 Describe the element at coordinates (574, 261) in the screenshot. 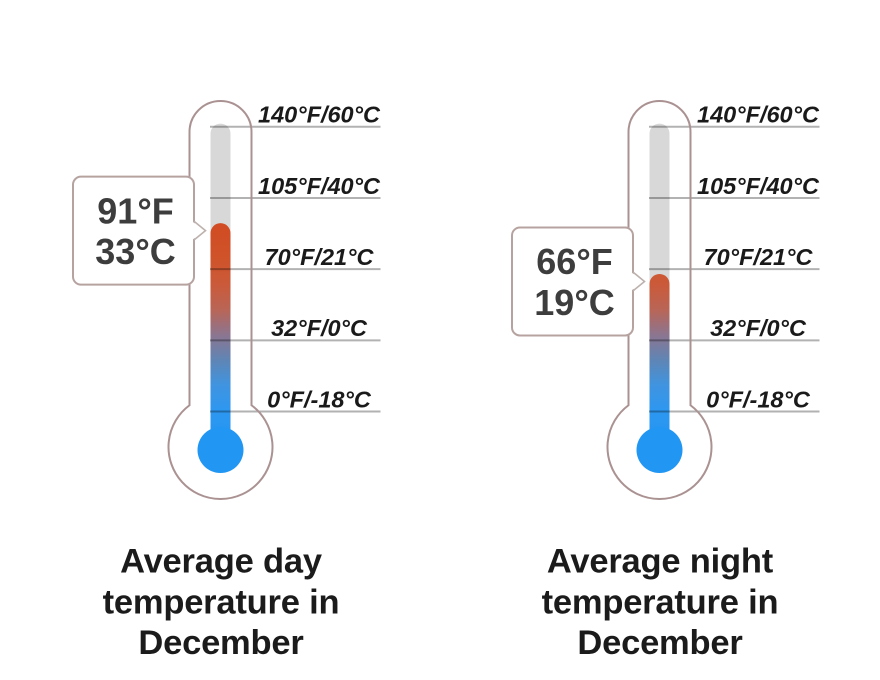

I see `callout-value-f: 66°F` at that location.